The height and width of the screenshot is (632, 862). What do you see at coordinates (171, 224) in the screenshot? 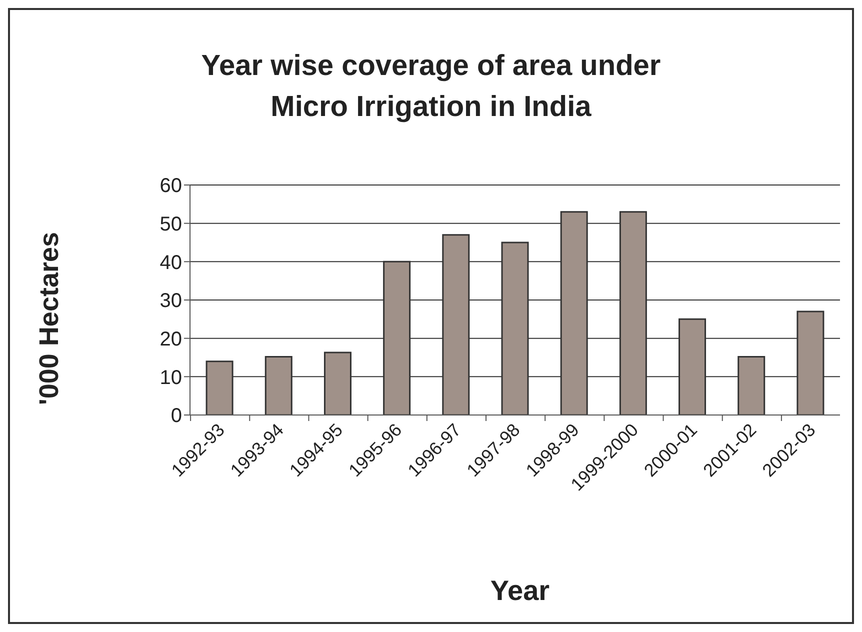
I see `y-tick-label: 50` at bounding box center [171, 224].